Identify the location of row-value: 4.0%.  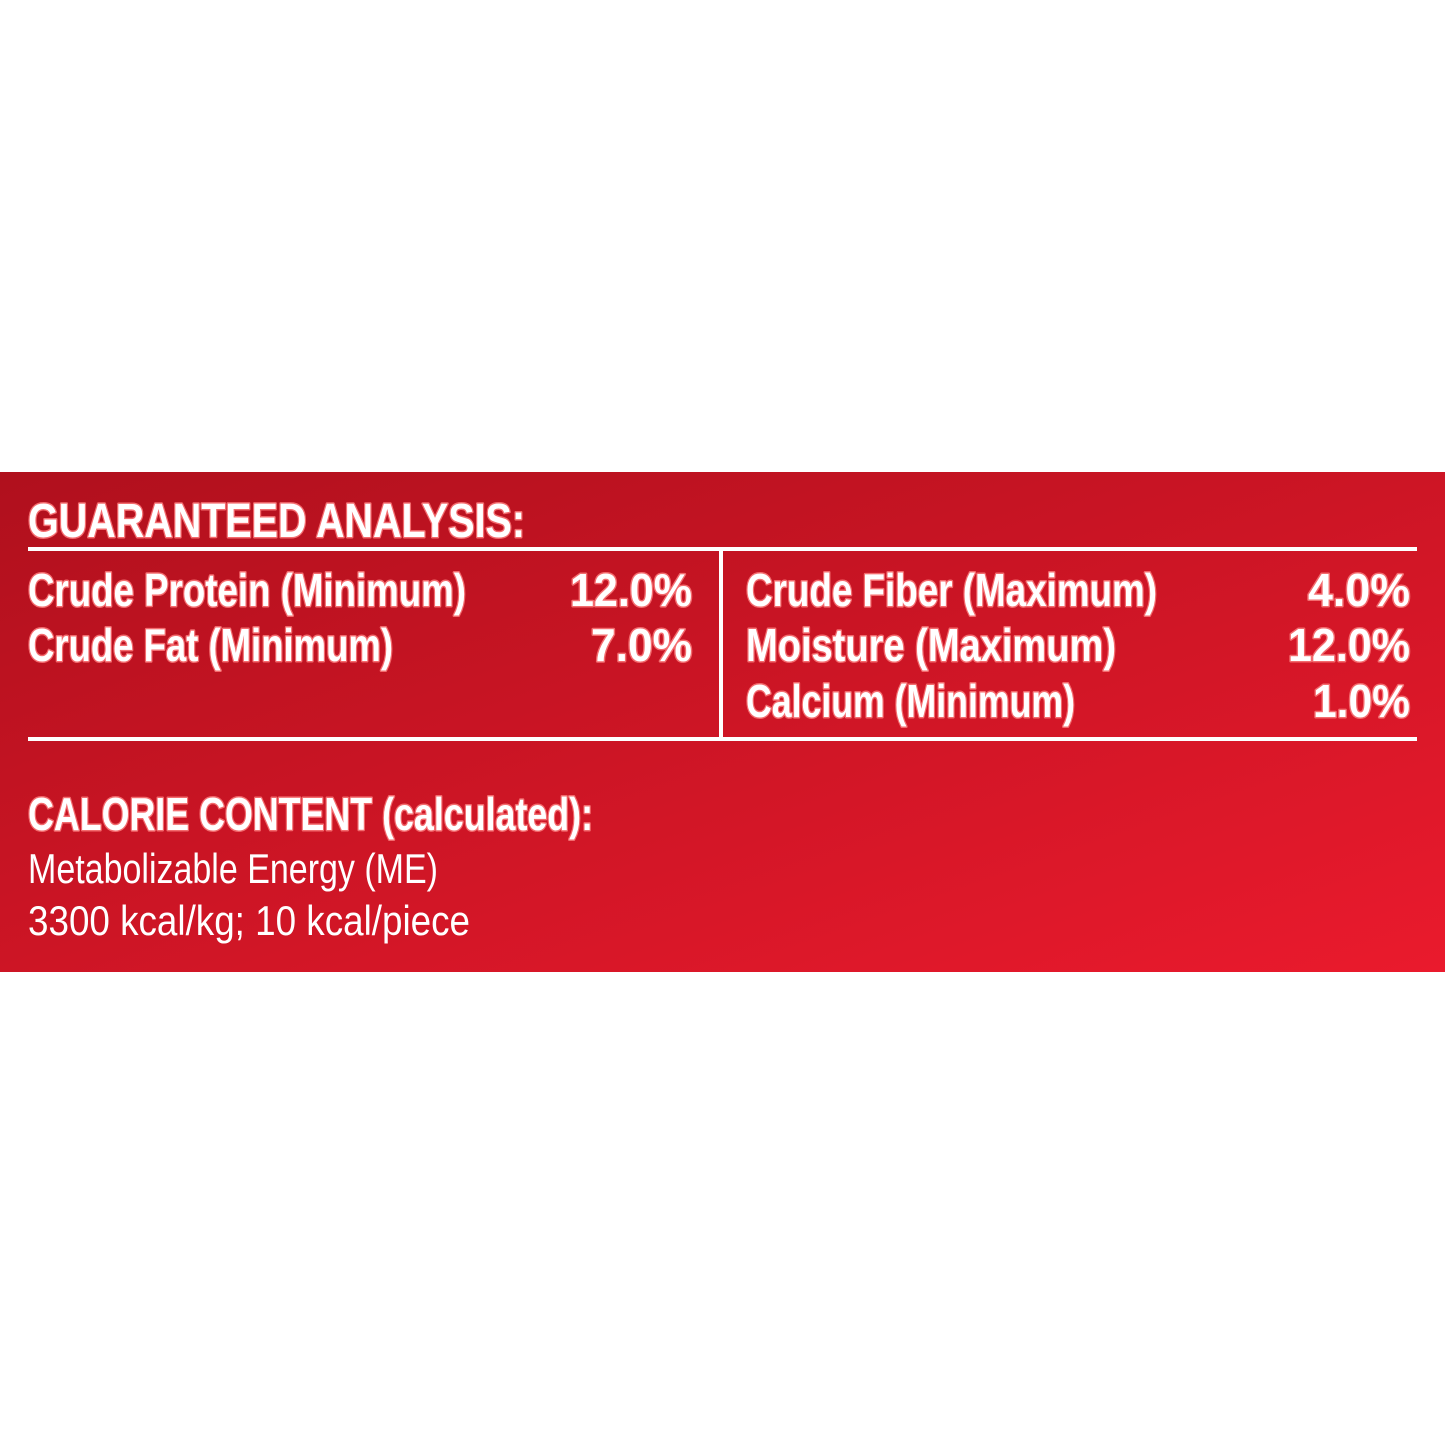
(1359, 590).